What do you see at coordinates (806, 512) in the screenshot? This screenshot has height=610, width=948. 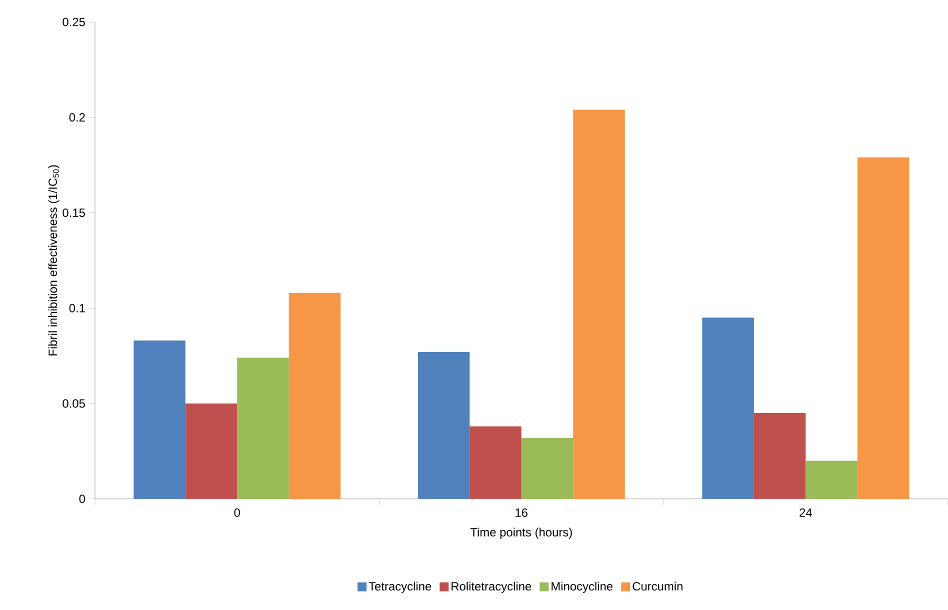 I see `x-tick-label: 24` at bounding box center [806, 512].